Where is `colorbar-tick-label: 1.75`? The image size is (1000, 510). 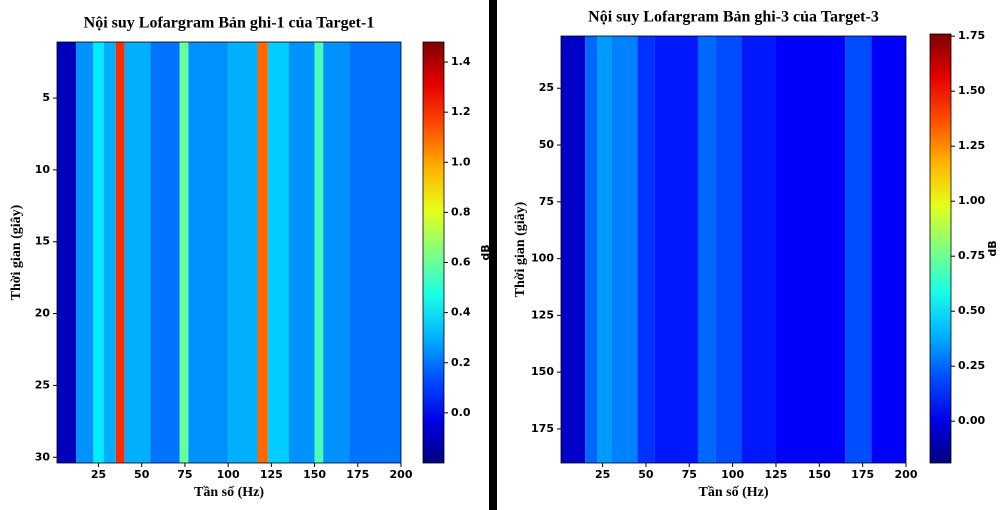 colorbar-tick-label: 1.75 is located at coordinates (971, 35).